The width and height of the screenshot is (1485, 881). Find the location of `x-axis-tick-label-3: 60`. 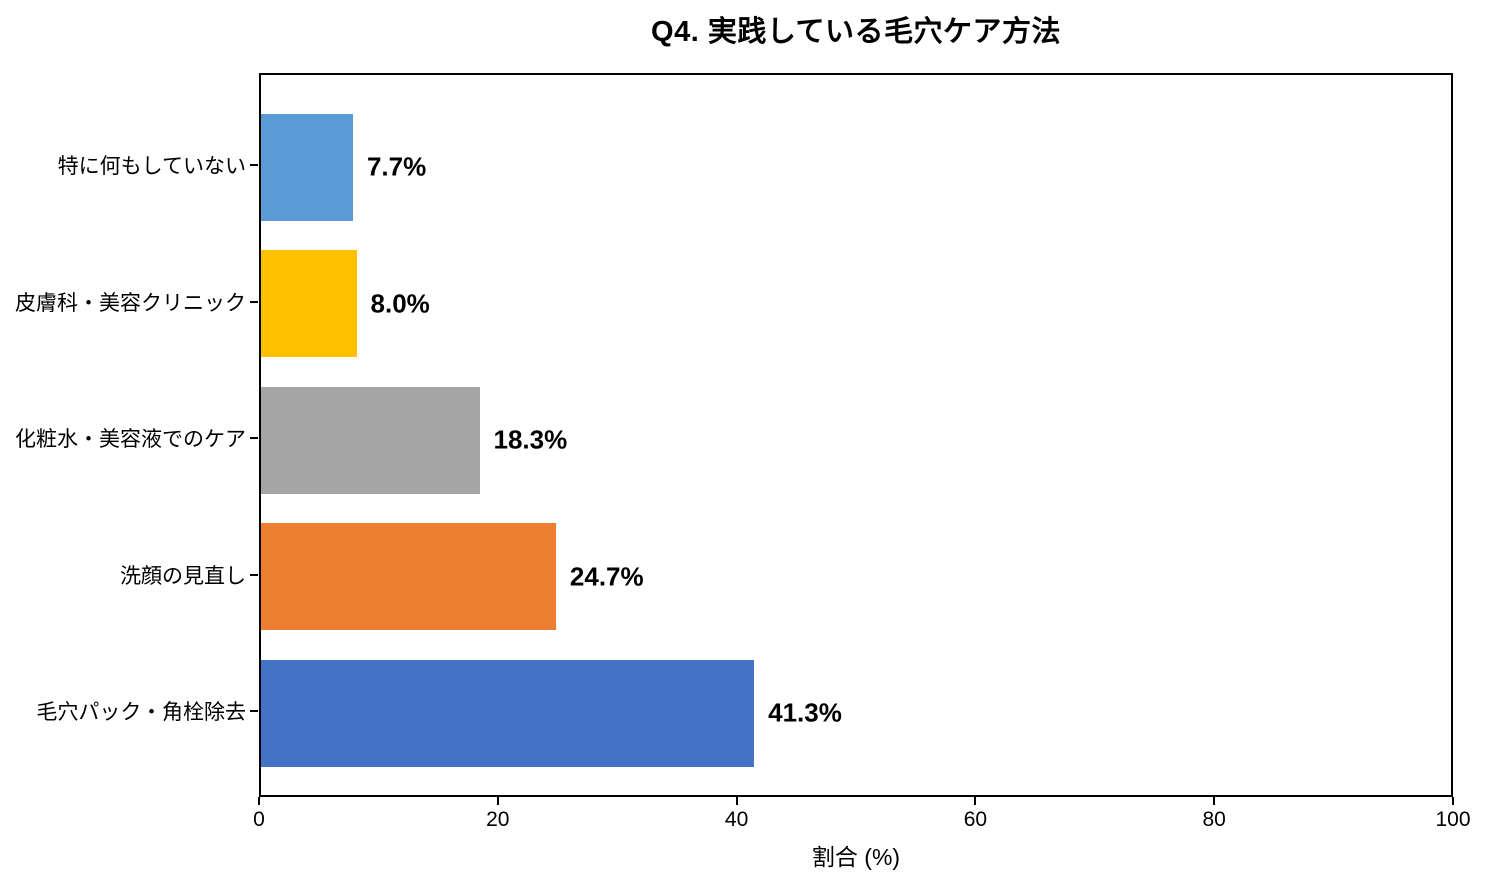

x-axis-tick-label-3: 60 is located at coordinates (975, 819).